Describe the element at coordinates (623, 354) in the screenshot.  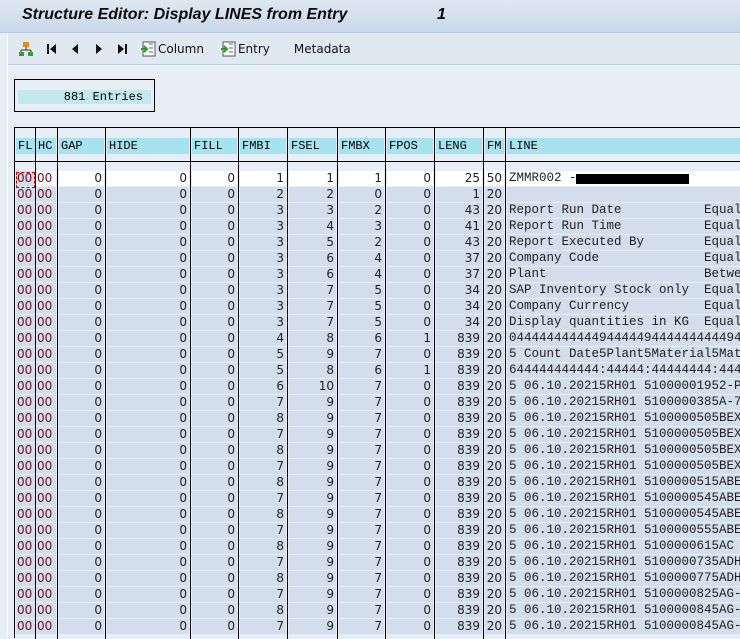
I see `cell-line: 5 Count Date5Plant5Material5Mate` at that location.